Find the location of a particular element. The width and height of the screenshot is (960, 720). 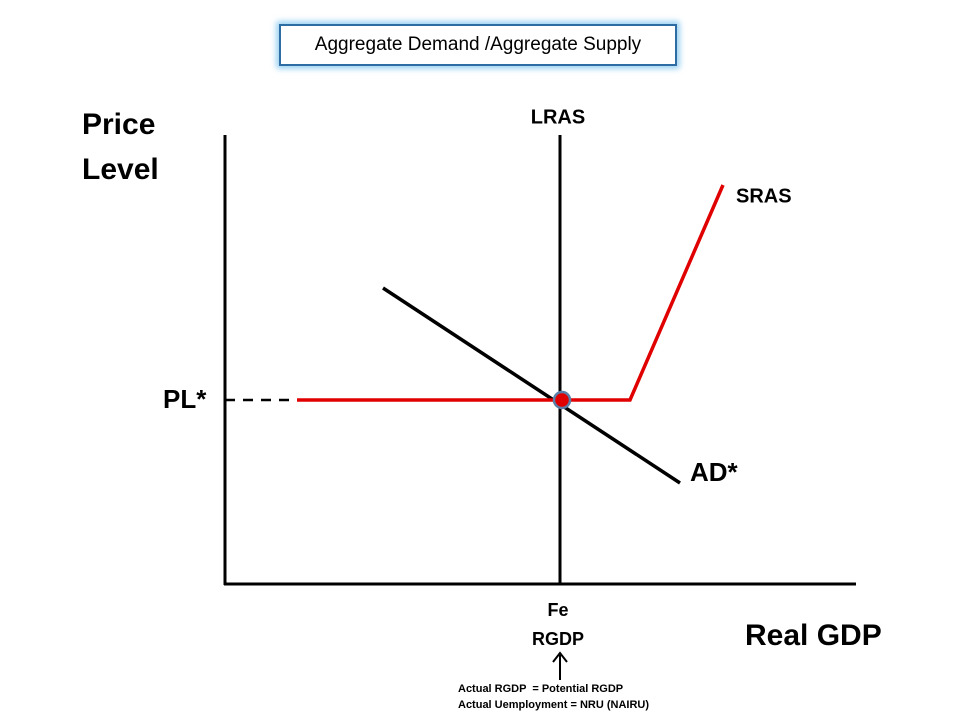

title-box is located at coordinates (478, 45).